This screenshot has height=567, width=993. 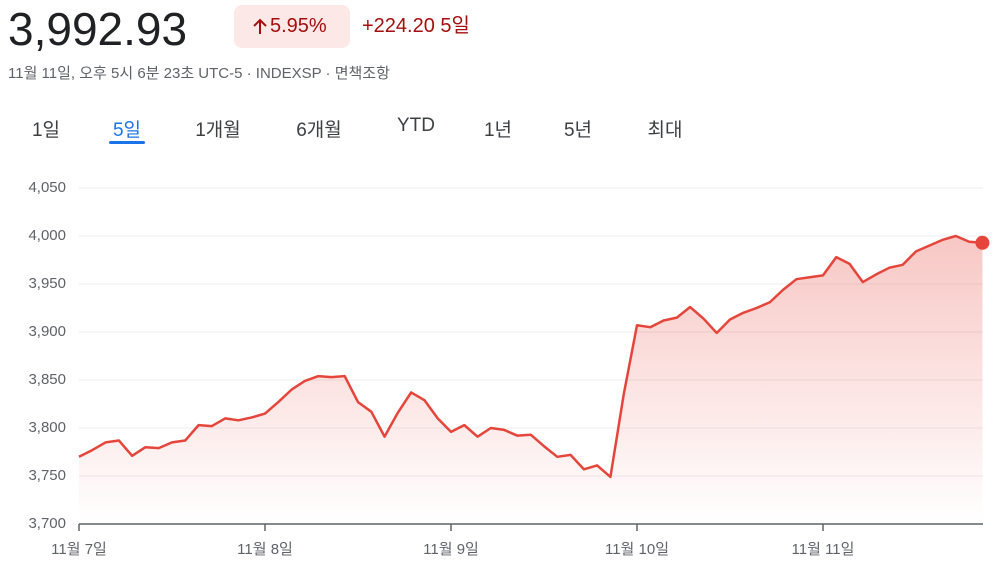 I want to click on change-badge: 5.95%, so click(x=292, y=26).